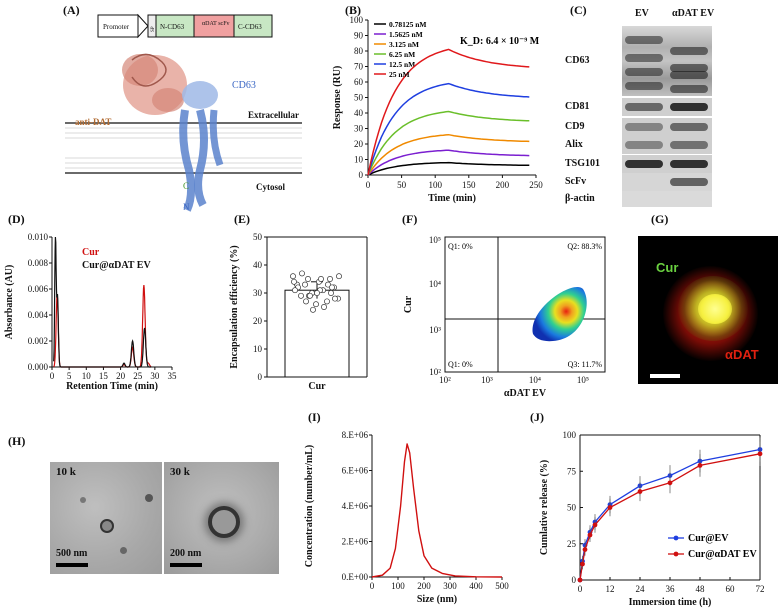 The height and width of the screenshot is (610, 780). Describe the element at coordinates (337, 98) in the screenshot. I see `y-axis-label: Response (RU)` at that location.